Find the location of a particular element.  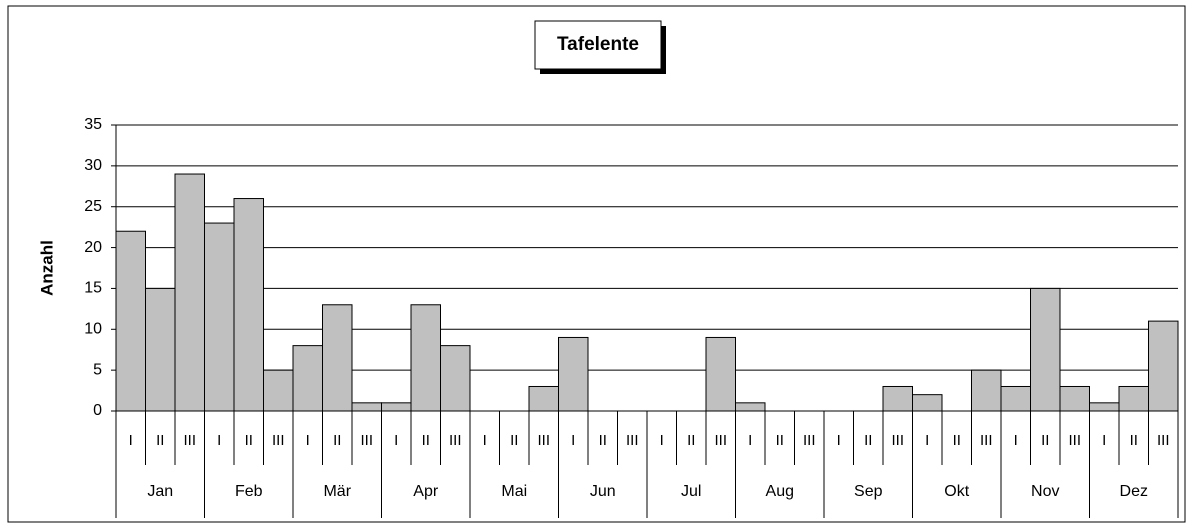

y-tick-label: 5 is located at coordinates (97, 369).